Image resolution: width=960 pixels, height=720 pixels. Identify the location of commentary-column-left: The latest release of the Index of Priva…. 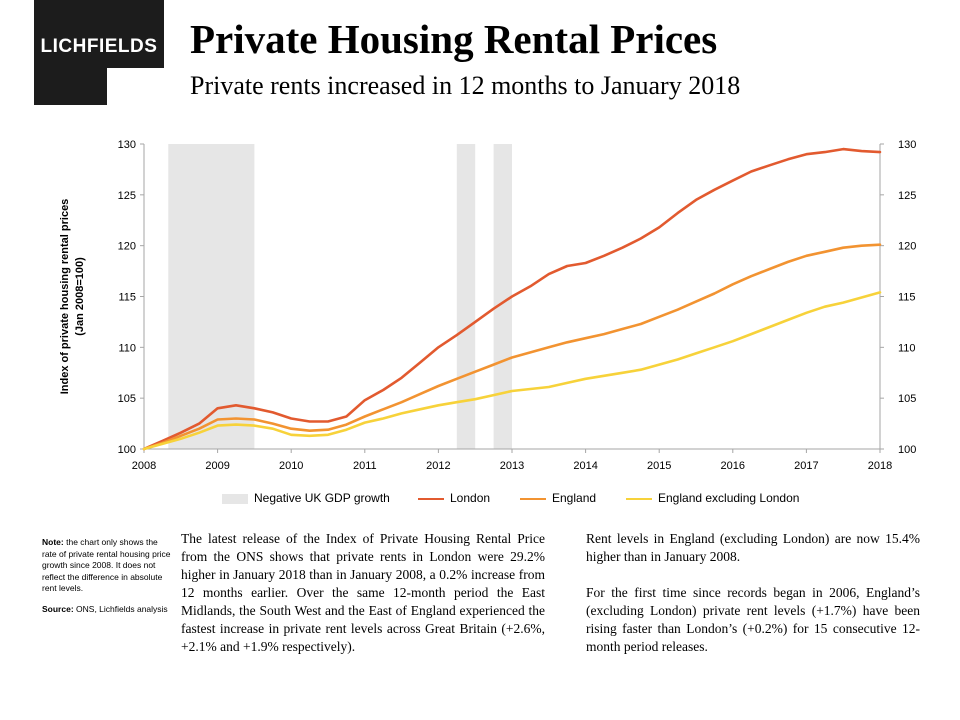
(363, 593).